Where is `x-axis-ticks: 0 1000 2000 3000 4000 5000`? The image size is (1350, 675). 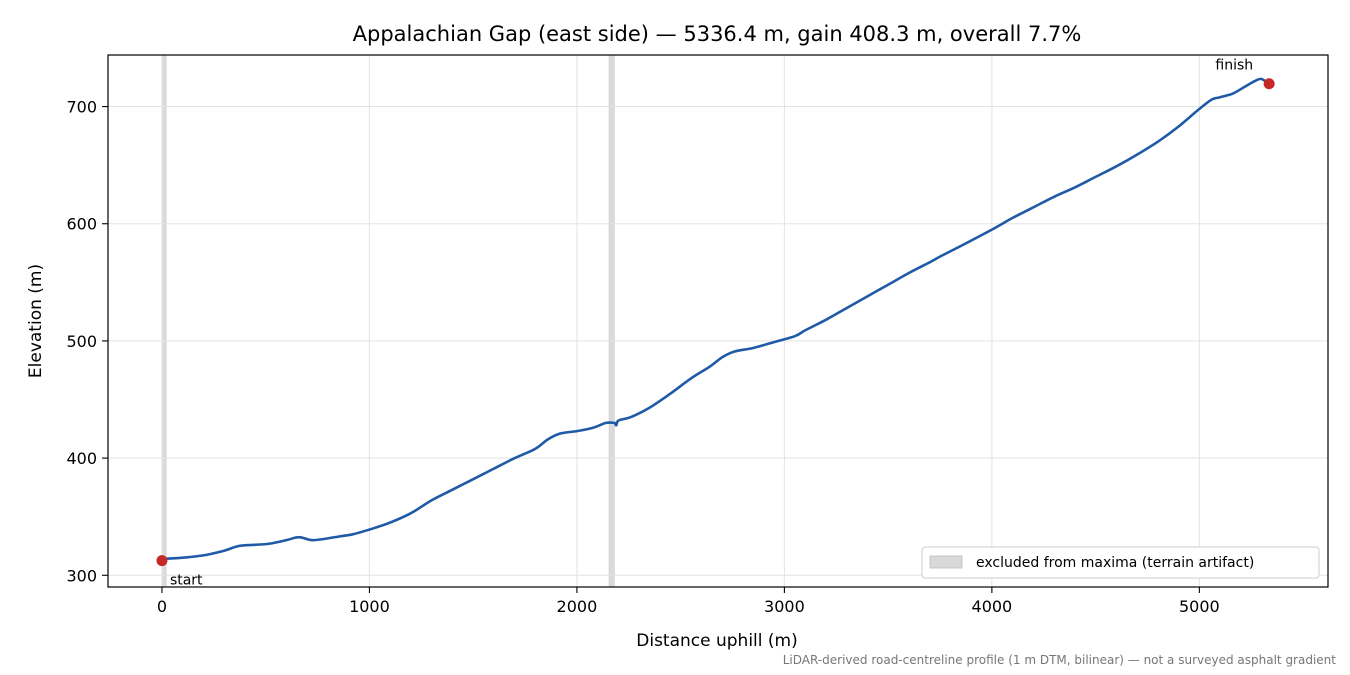 x-axis-ticks: 0 1000 2000 3000 4000 5000 is located at coordinates (688, 601).